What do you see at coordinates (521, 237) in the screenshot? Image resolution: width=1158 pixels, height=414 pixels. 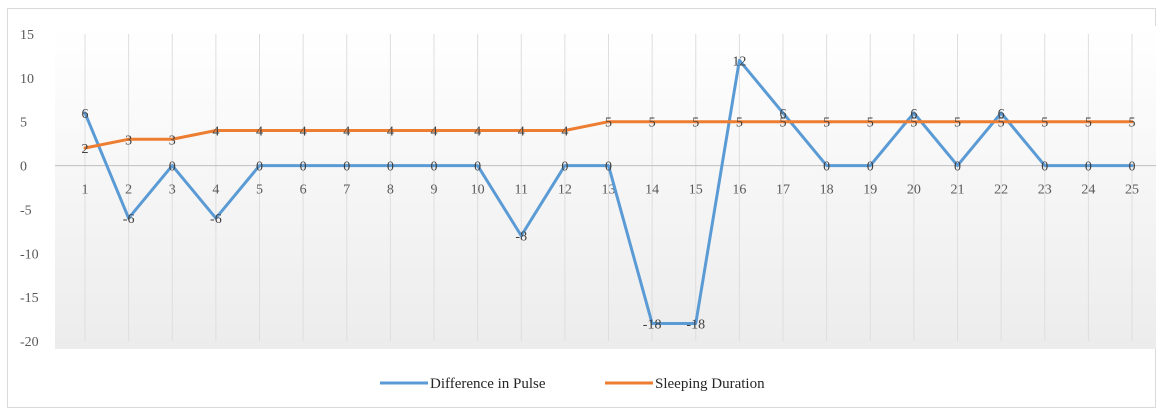 I see `data-label-difference-in-pulse: -8` at bounding box center [521, 237].